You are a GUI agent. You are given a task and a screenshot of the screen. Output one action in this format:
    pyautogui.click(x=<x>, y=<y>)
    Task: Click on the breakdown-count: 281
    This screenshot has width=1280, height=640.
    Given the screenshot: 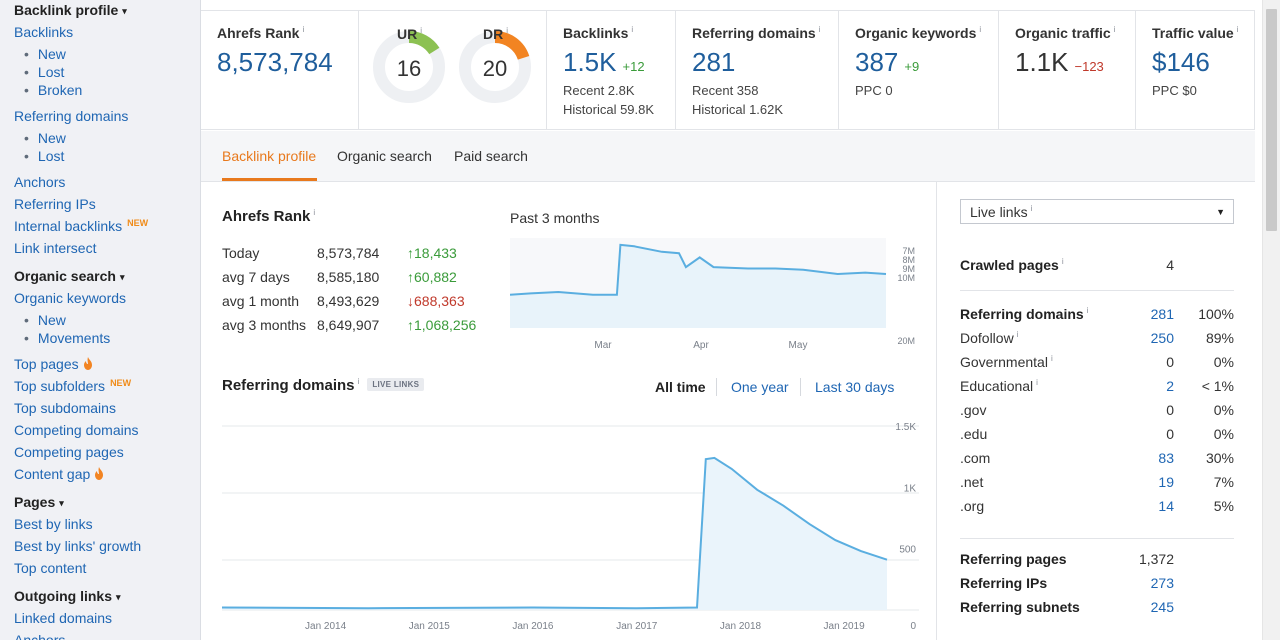 What is the action you would take?
    pyautogui.click(x=1162, y=314)
    